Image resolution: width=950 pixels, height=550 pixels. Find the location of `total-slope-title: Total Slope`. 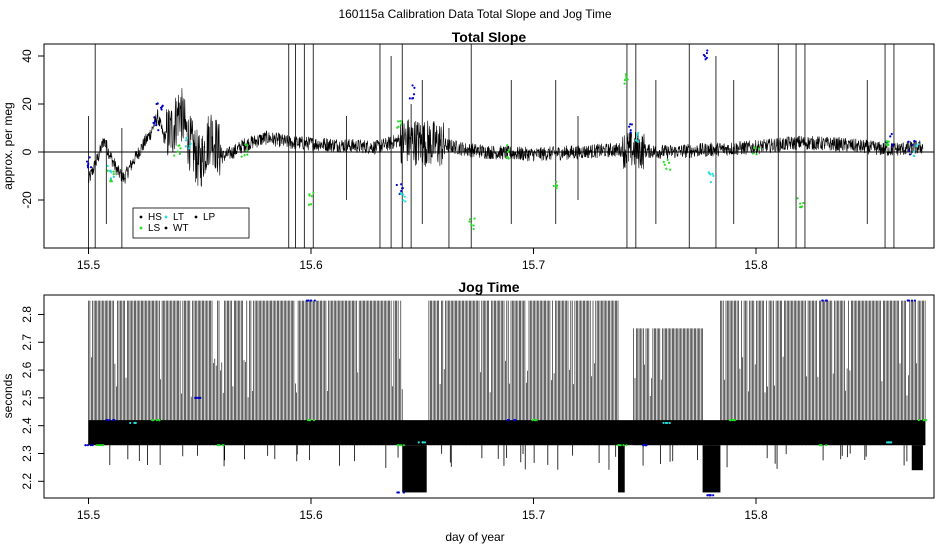

total-slope-title: Total Slope is located at coordinates (489, 37).